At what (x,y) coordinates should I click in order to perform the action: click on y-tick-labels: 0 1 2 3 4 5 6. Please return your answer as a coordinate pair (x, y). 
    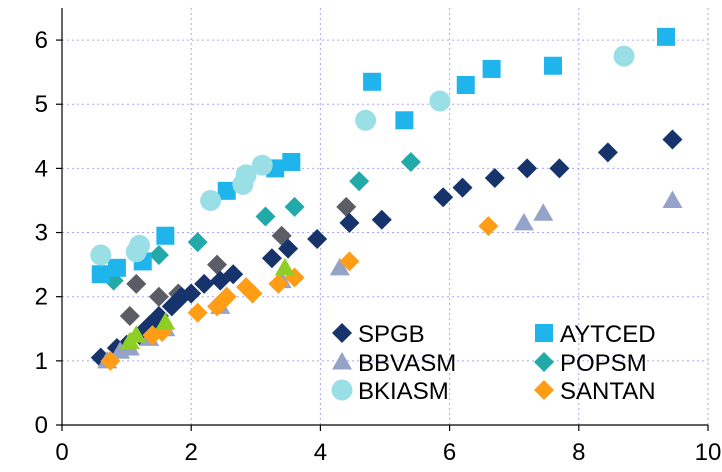
    Looking at the image, I should click on (41, 233).